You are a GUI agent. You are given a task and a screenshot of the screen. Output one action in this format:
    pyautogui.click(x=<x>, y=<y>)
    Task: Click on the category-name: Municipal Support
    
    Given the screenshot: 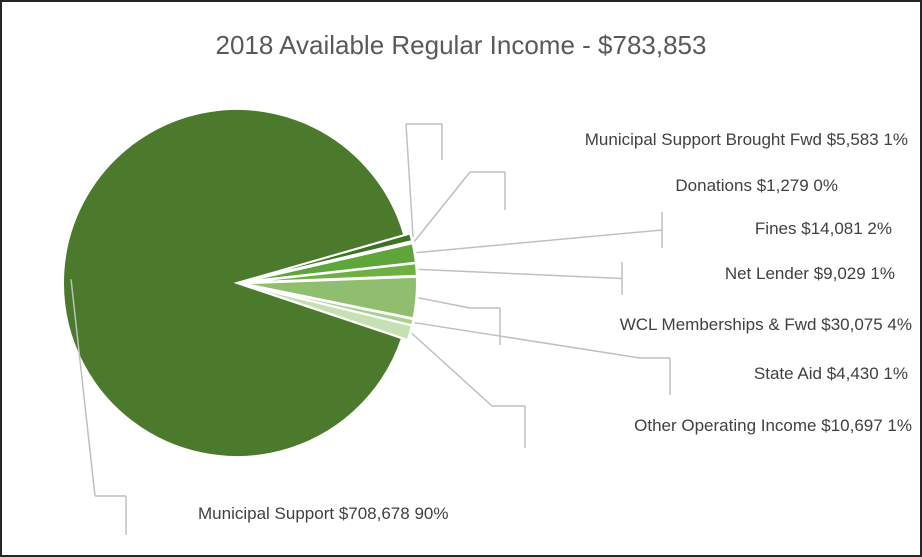 What is the action you would take?
    pyautogui.click(x=266, y=513)
    